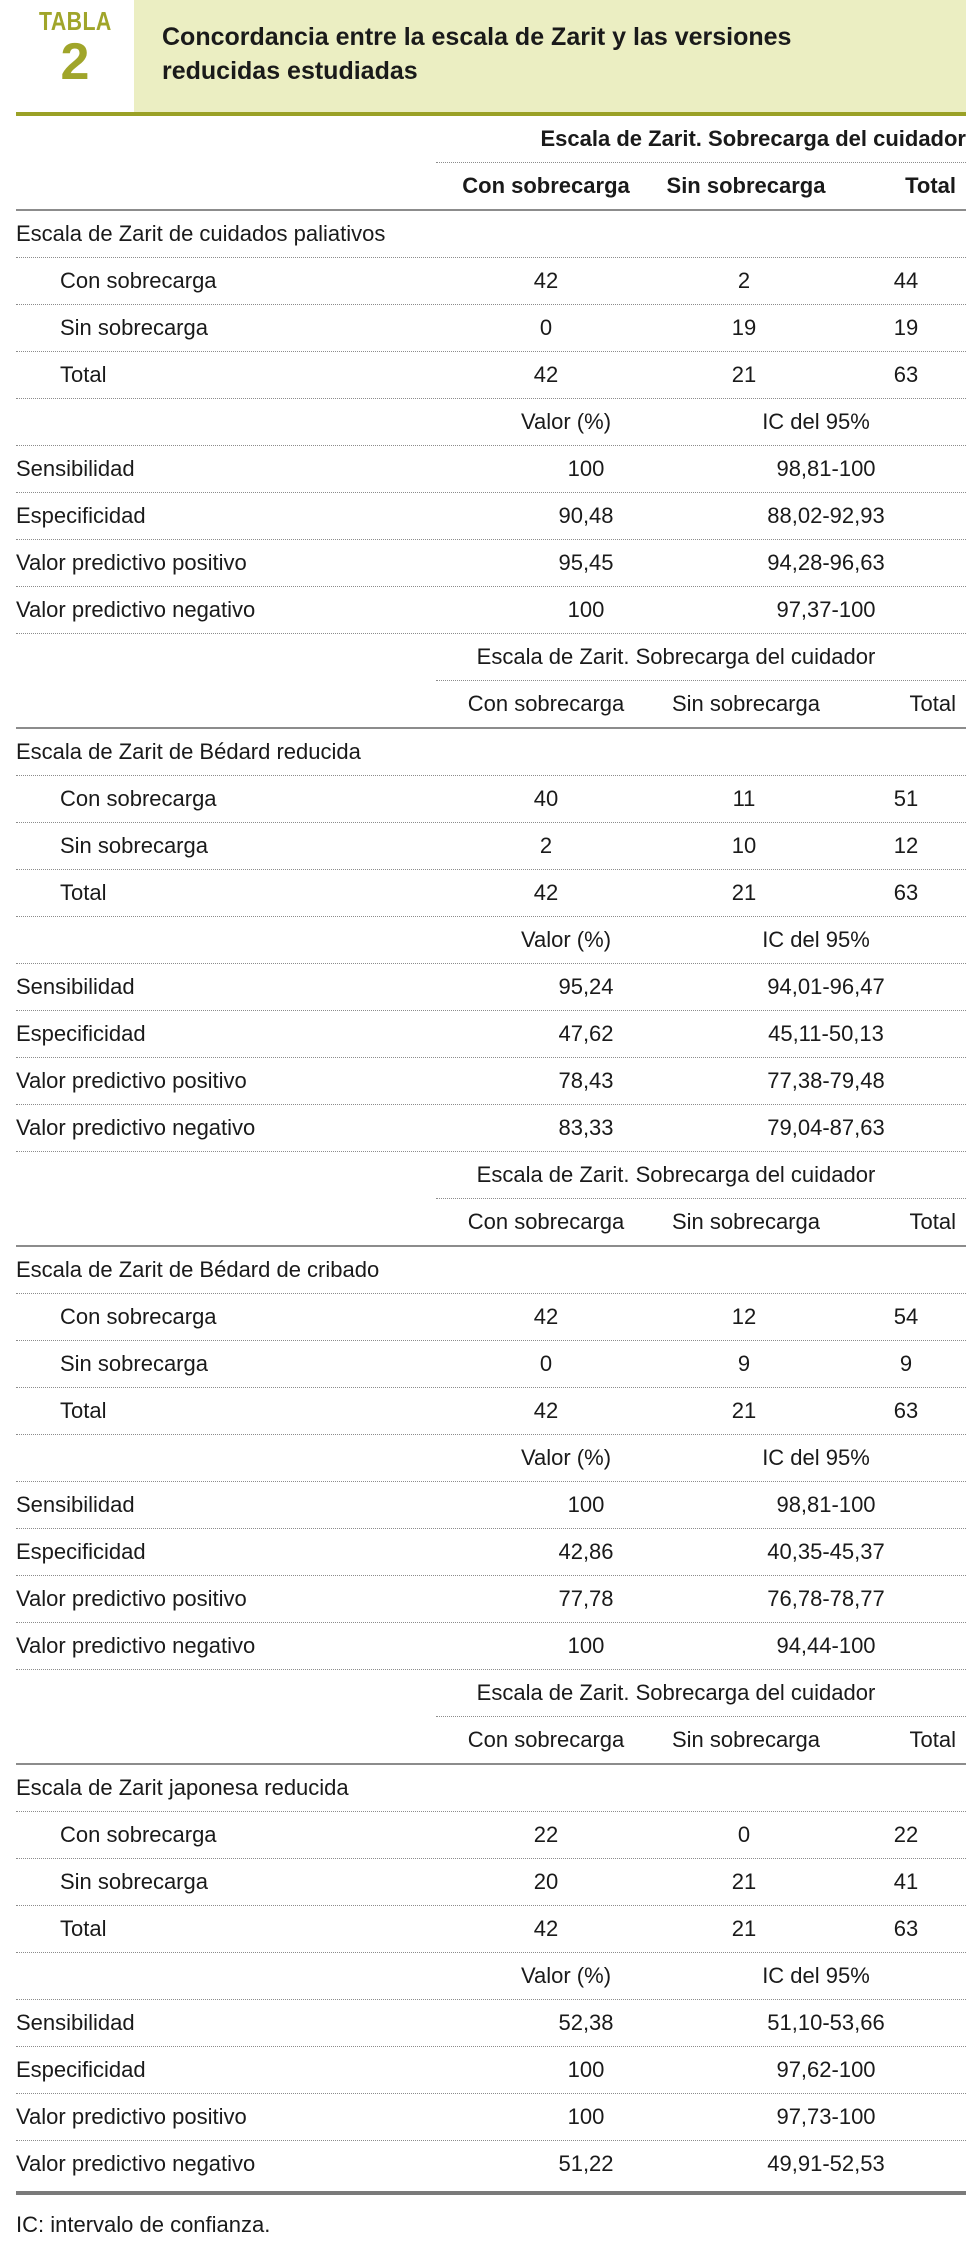  What do you see at coordinates (744, 798) in the screenshot?
I see `row-value-sin: 11` at bounding box center [744, 798].